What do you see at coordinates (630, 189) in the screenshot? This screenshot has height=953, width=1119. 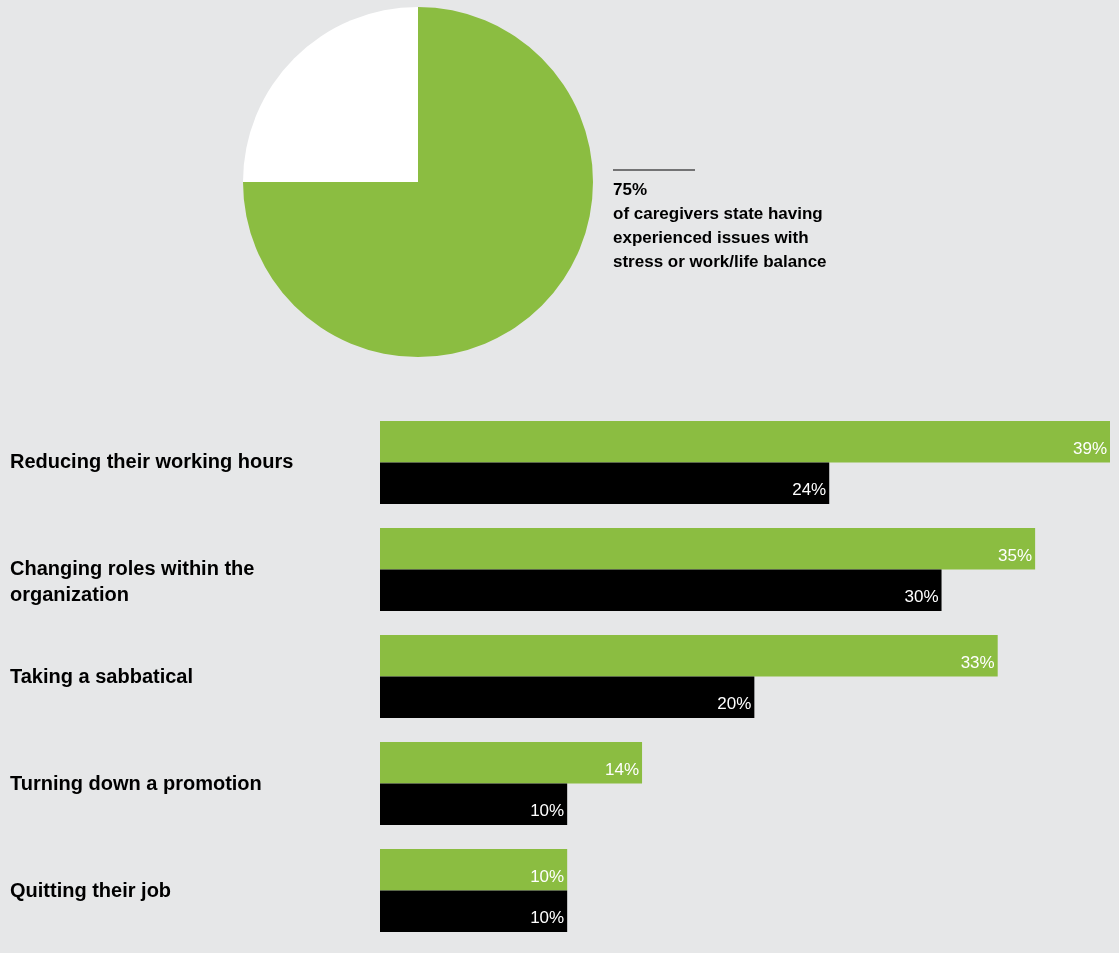 I see `text: 75%` at bounding box center [630, 189].